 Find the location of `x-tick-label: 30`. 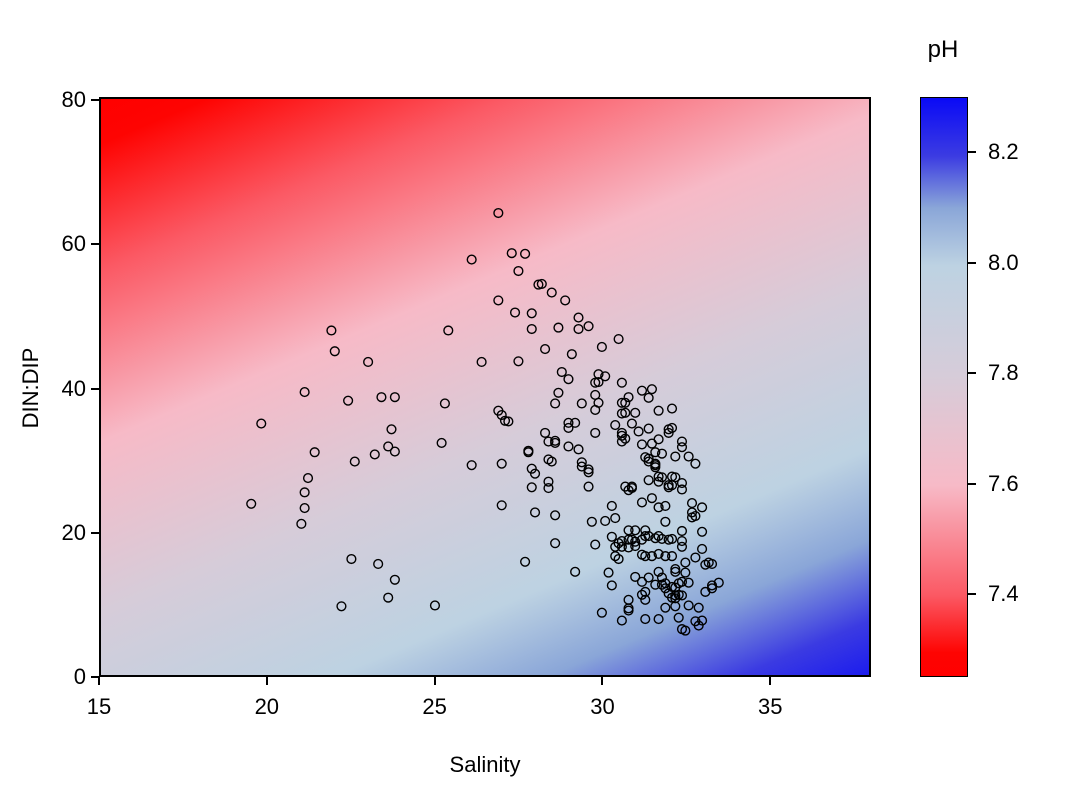

x-tick-label: 30 is located at coordinates (602, 706).